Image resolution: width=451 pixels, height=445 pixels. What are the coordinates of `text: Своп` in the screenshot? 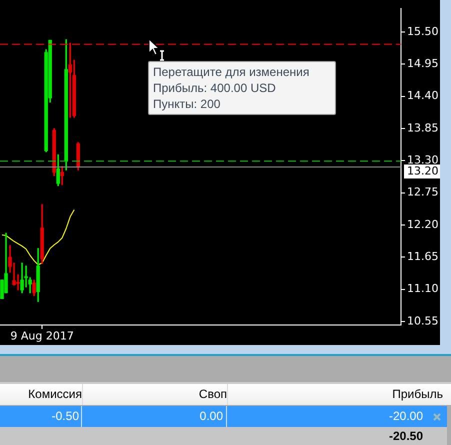 It's located at (212, 394).